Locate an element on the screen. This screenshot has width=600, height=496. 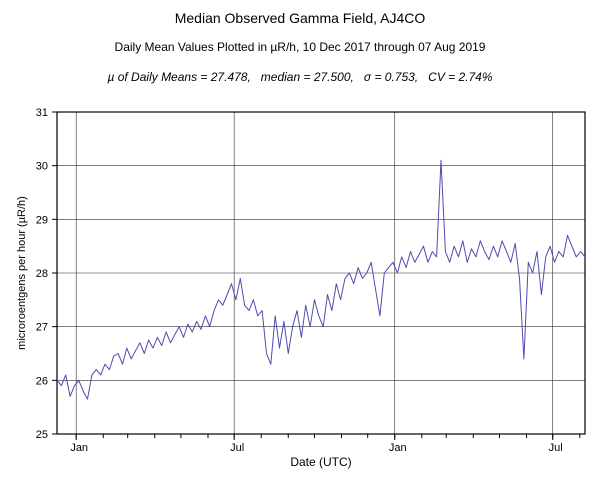
y-tick-labels: 25 26 27 28 29 30 31 is located at coordinates (42, 274).